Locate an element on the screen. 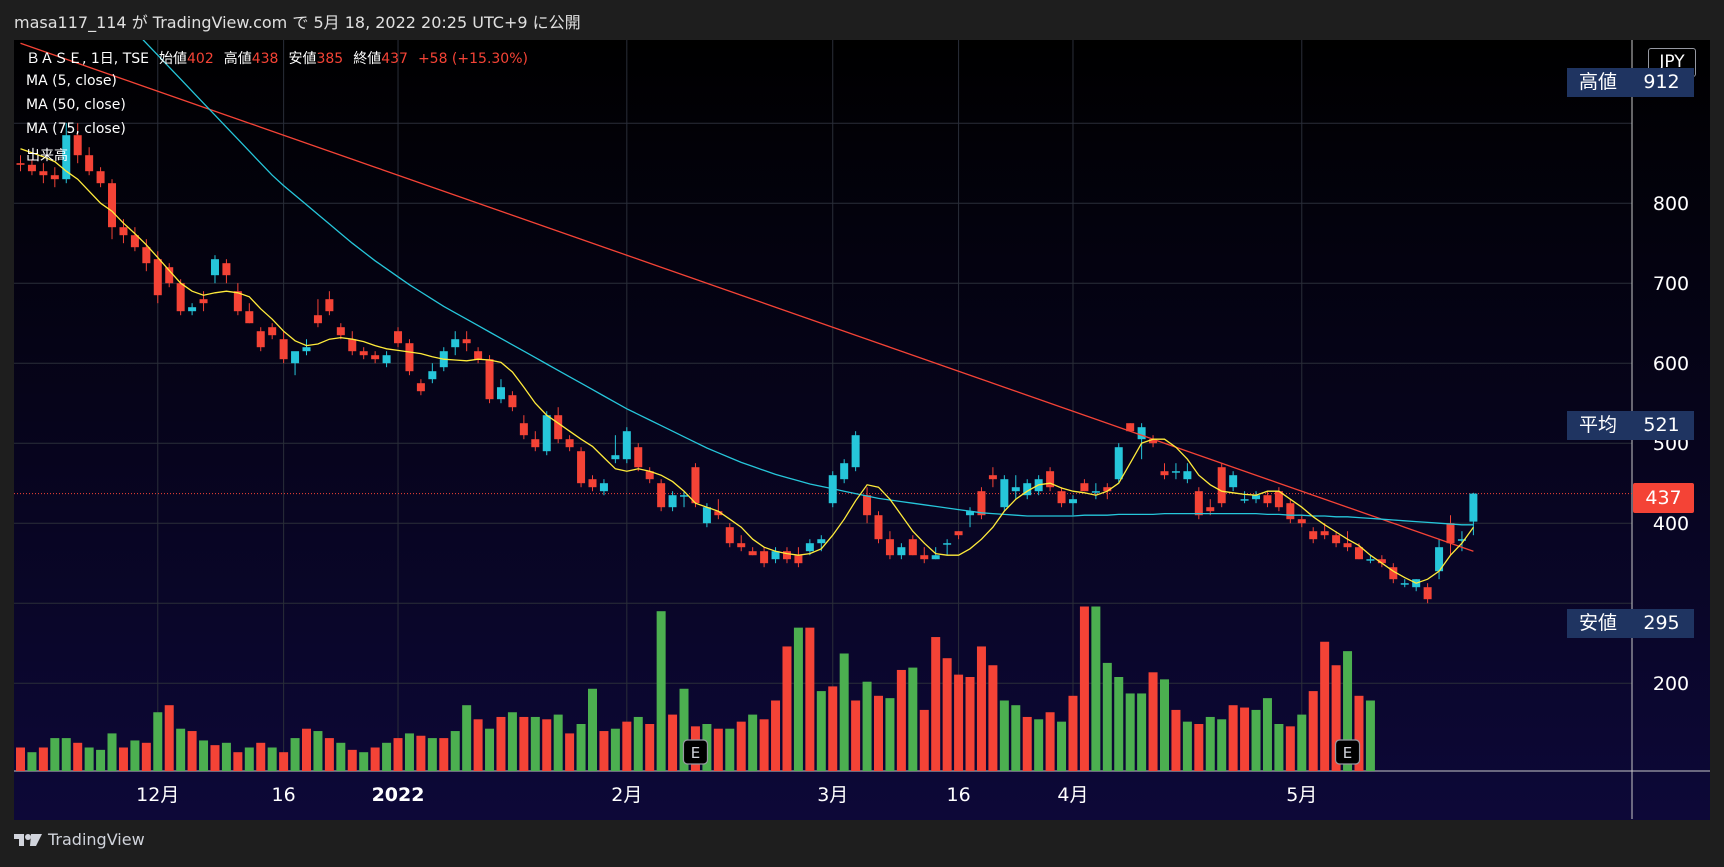  legend-close-value: 437 is located at coordinates (394, 59).